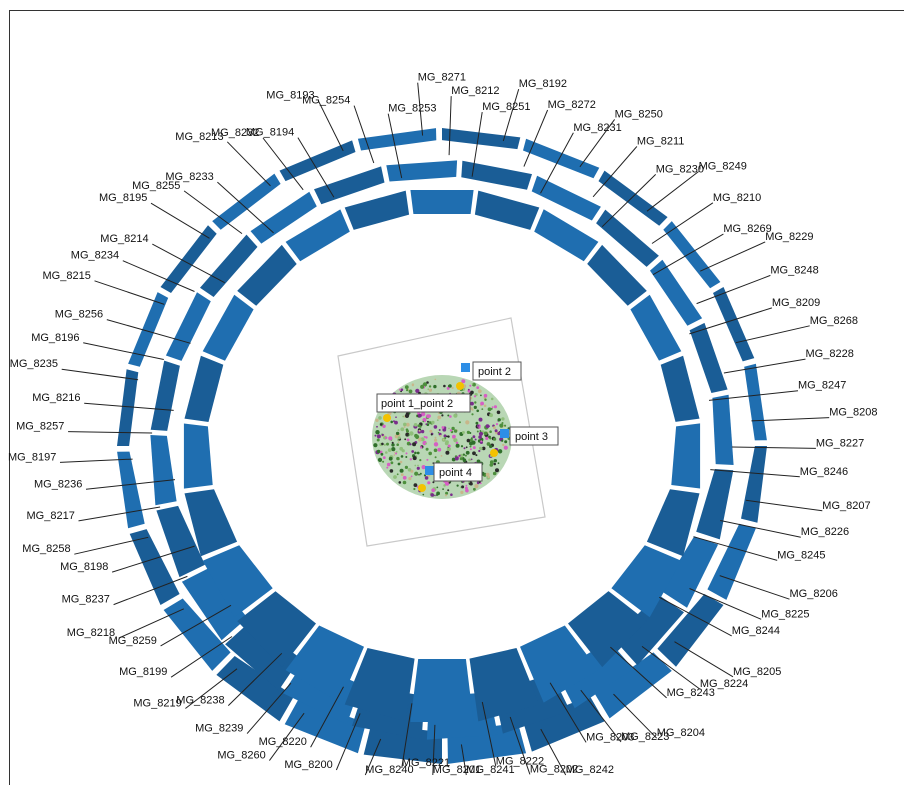 This screenshot has height=785, width=904. What do you see at coordinates (756, 631) in the screenshot?
I see `camera-label: MG_8244` at bounding box center [756, 631].